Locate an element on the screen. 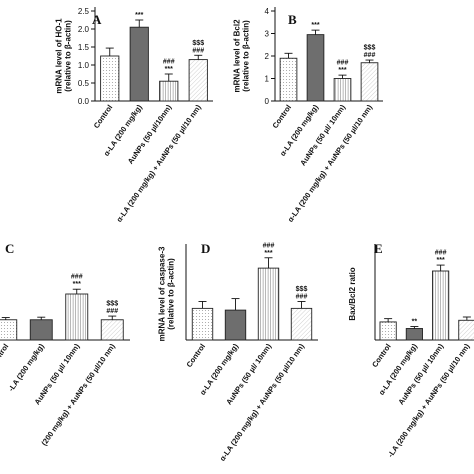 This screenshot has height=474, width=474. y-tick-label: 2 is located at coordinates (267, 56).